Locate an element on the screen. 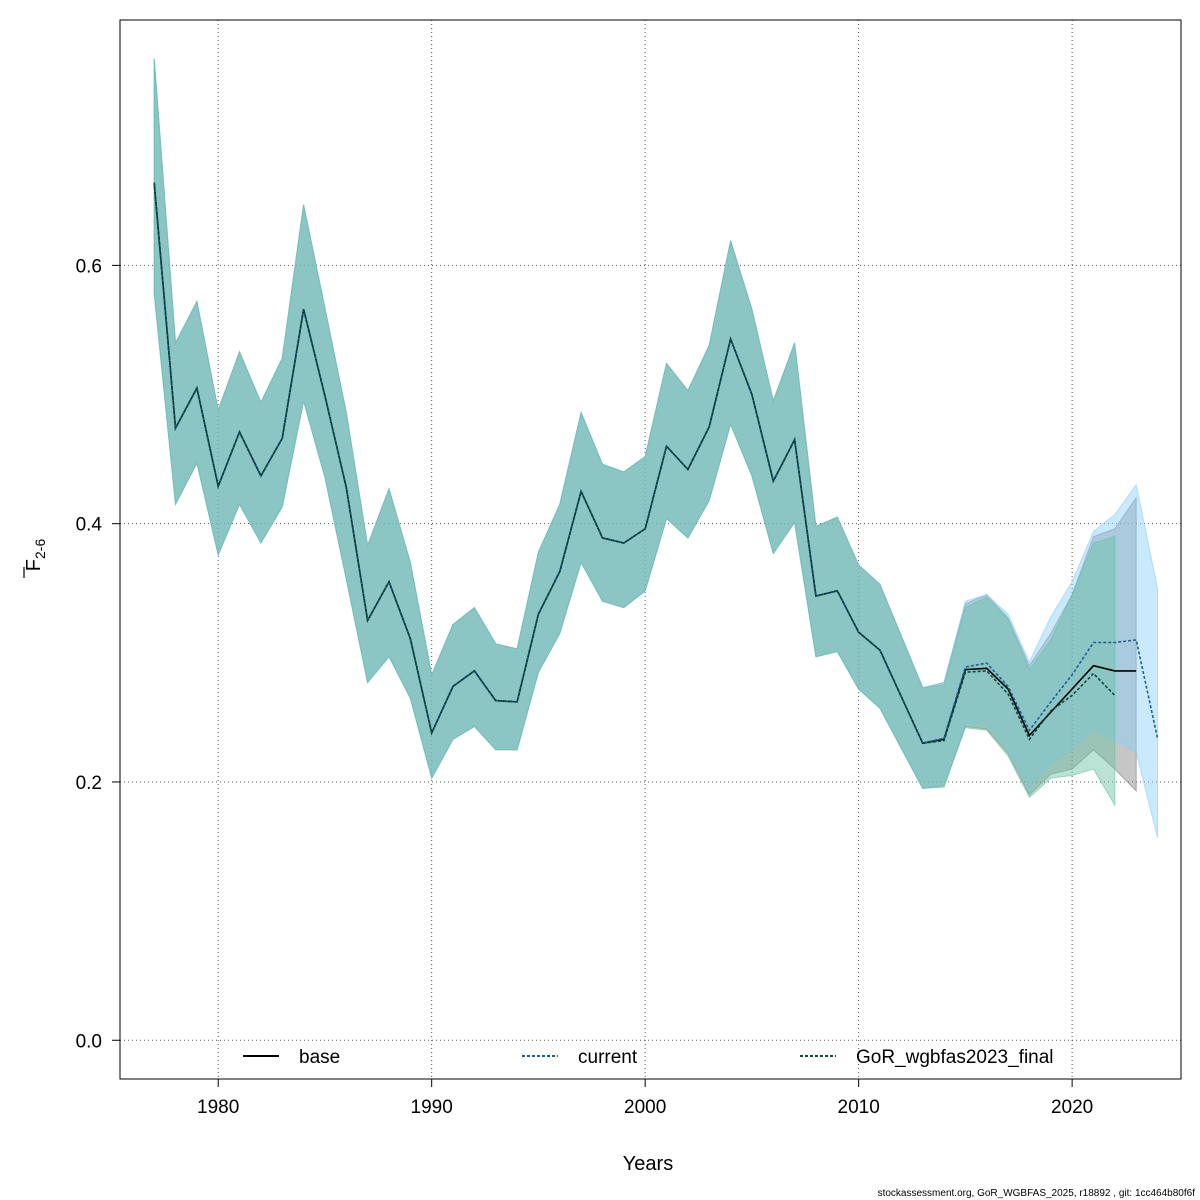  x-tick-label: 2010 is located at coordinates (859, 1107).